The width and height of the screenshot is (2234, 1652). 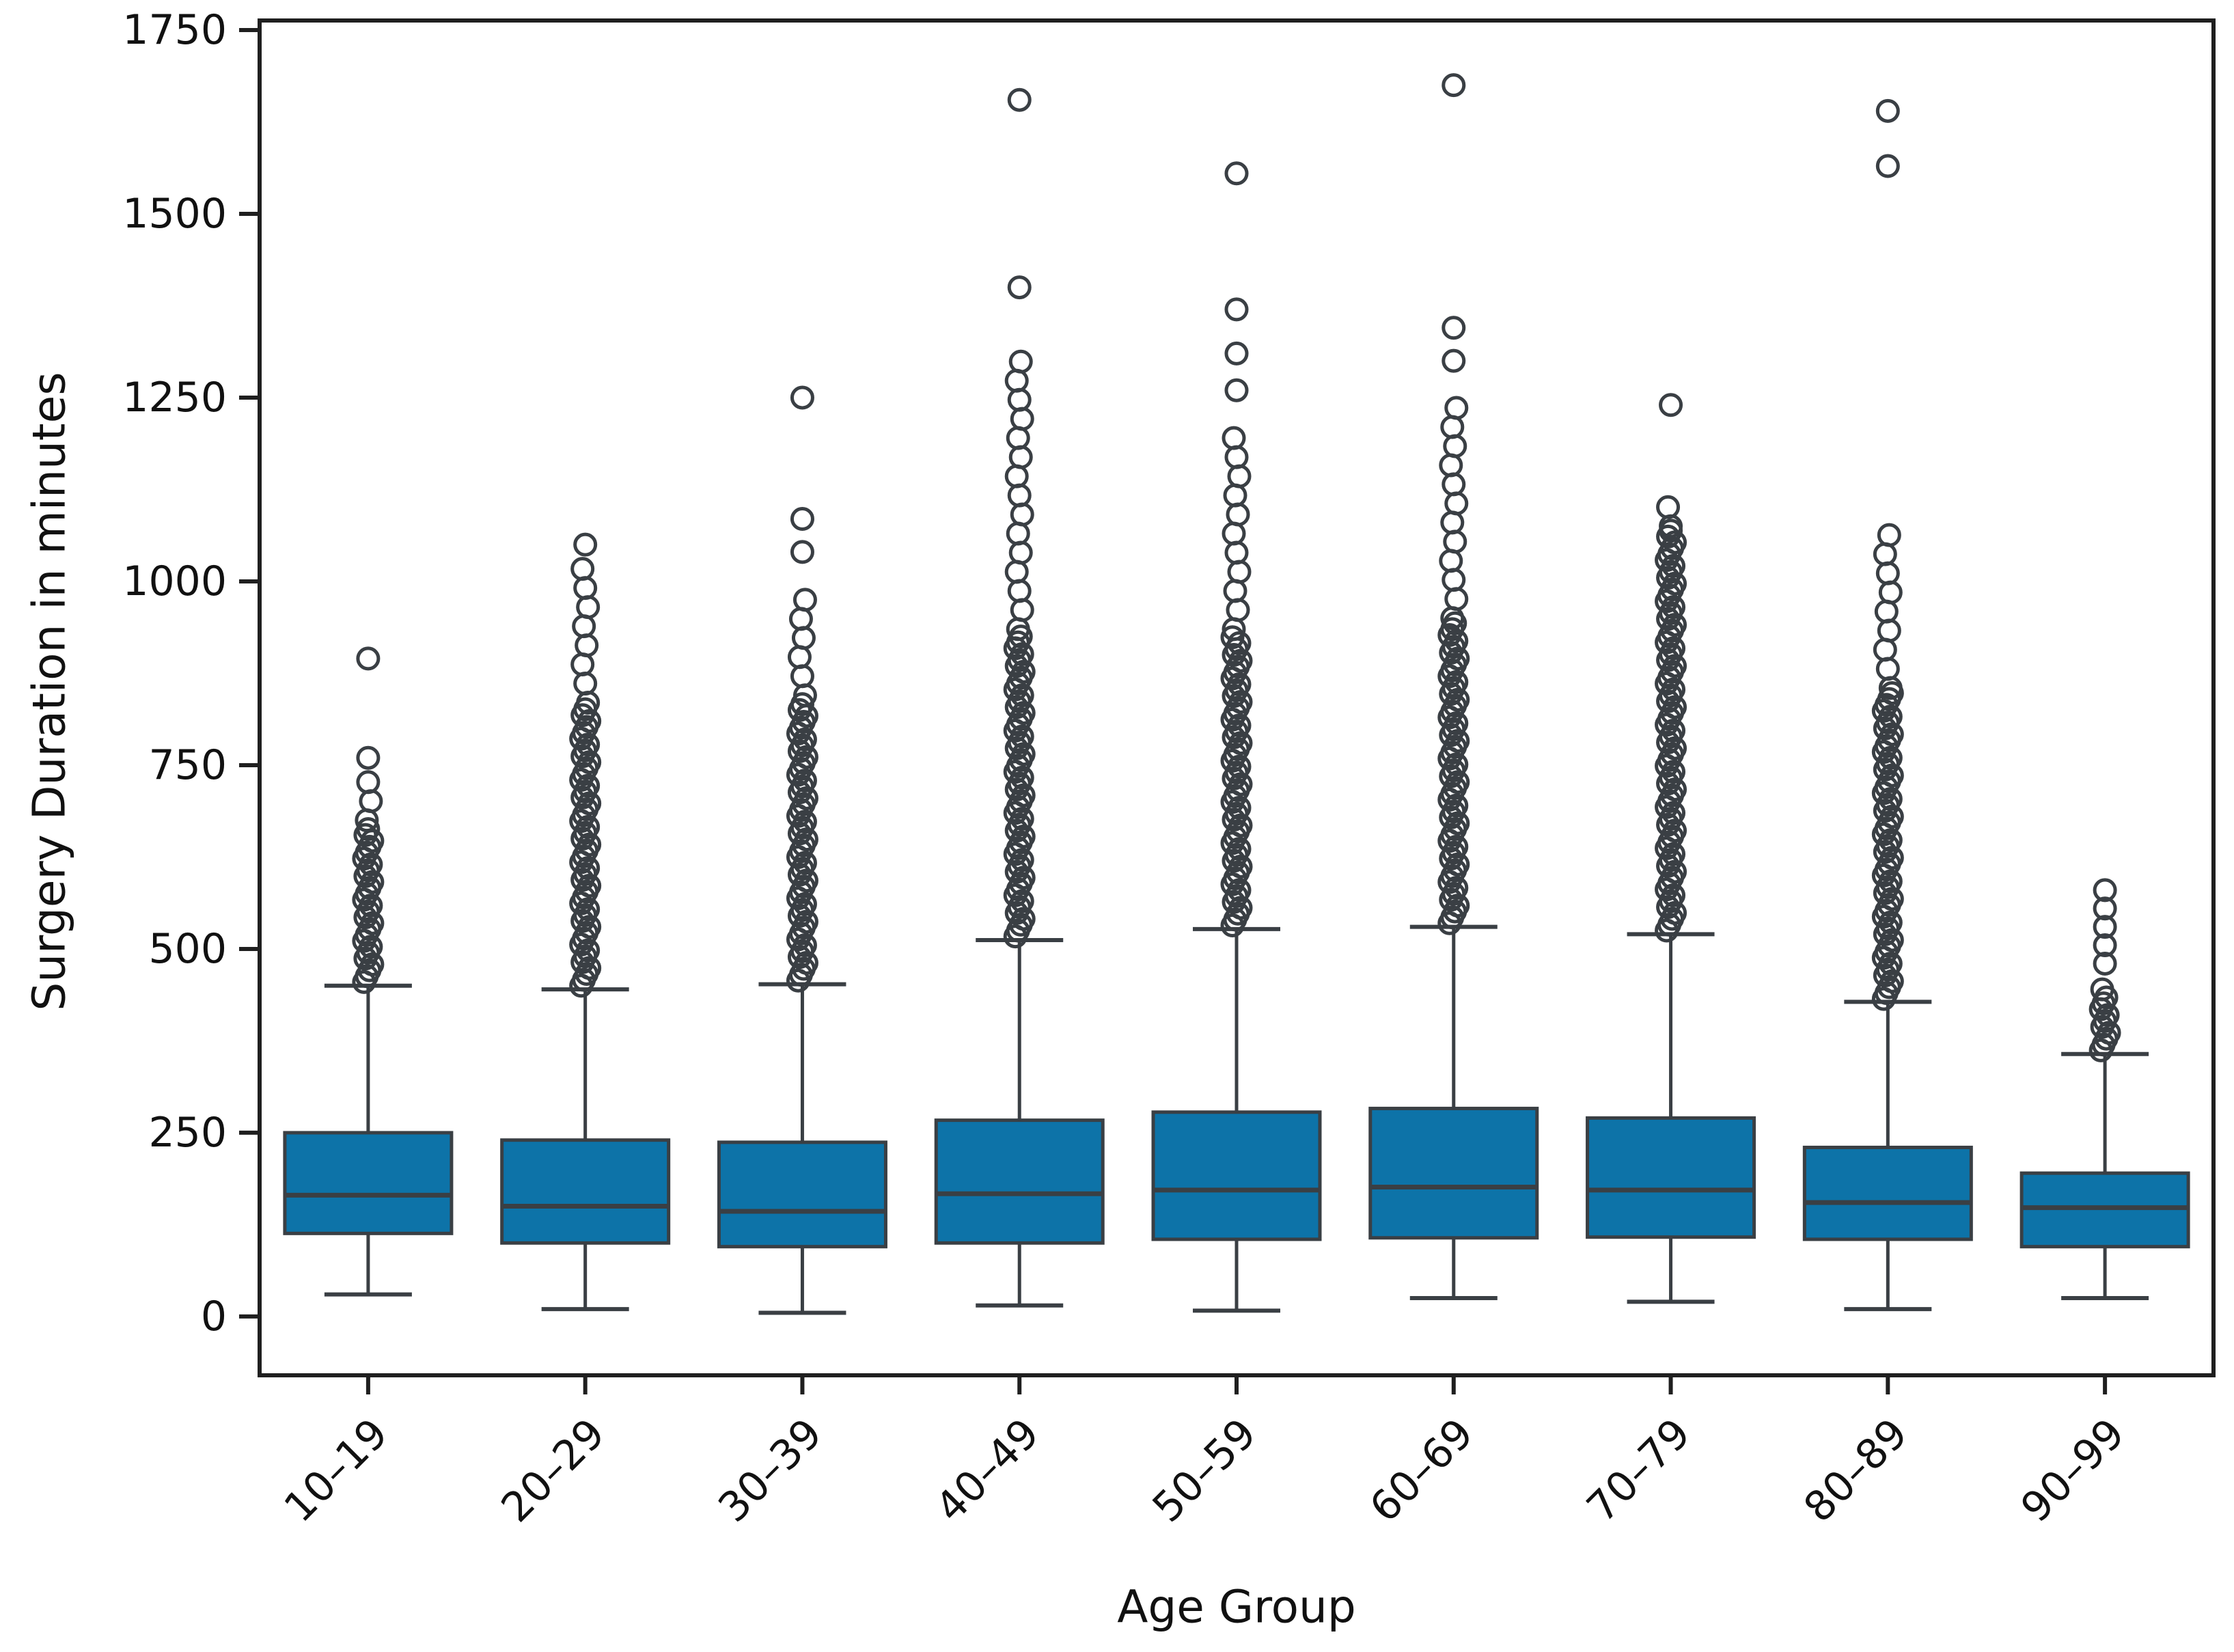 I want to click on y-tick-label: 500, so click(x=188, y=949).